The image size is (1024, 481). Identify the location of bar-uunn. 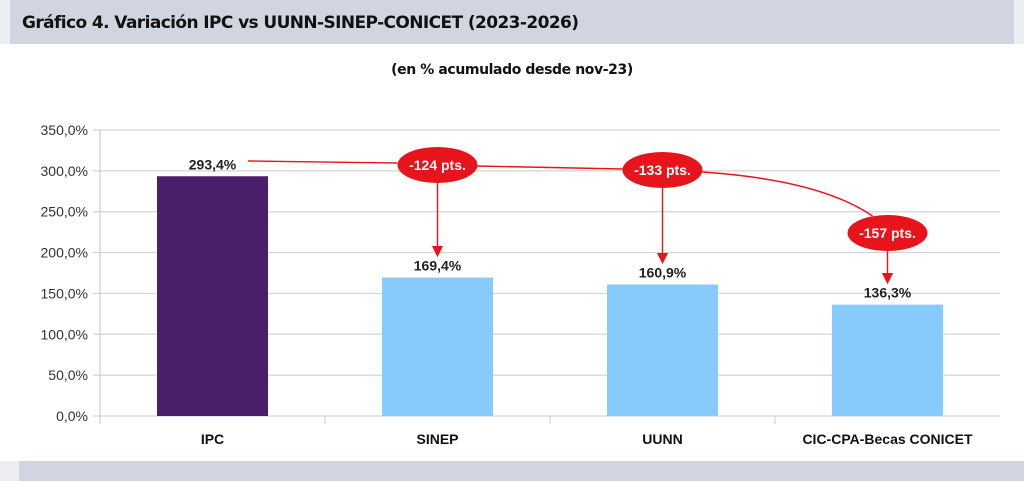
(662, 350).